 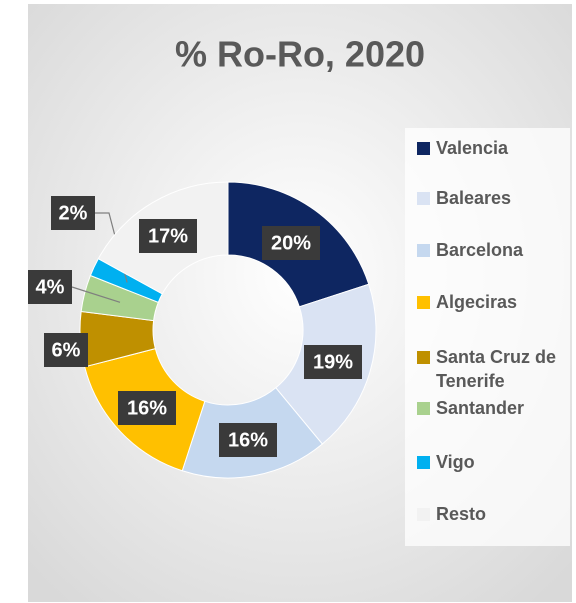 What do you see at coordinates (480, 408) in the screenshot?
I see `legend-label: Santander` at bounding box center [480, 408].